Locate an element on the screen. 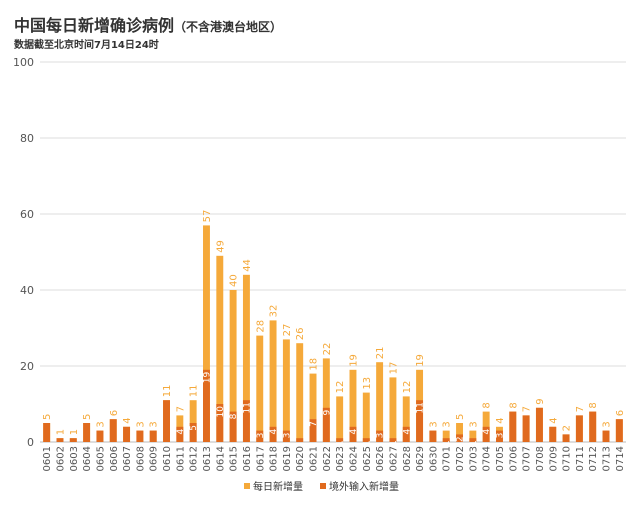  total-value-label: 12 is located at coordinates (407, 387).